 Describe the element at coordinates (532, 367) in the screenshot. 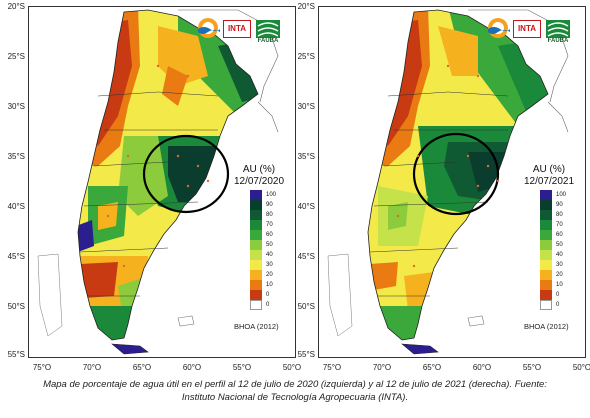

I see `longitude-label: 55°O` at that location.